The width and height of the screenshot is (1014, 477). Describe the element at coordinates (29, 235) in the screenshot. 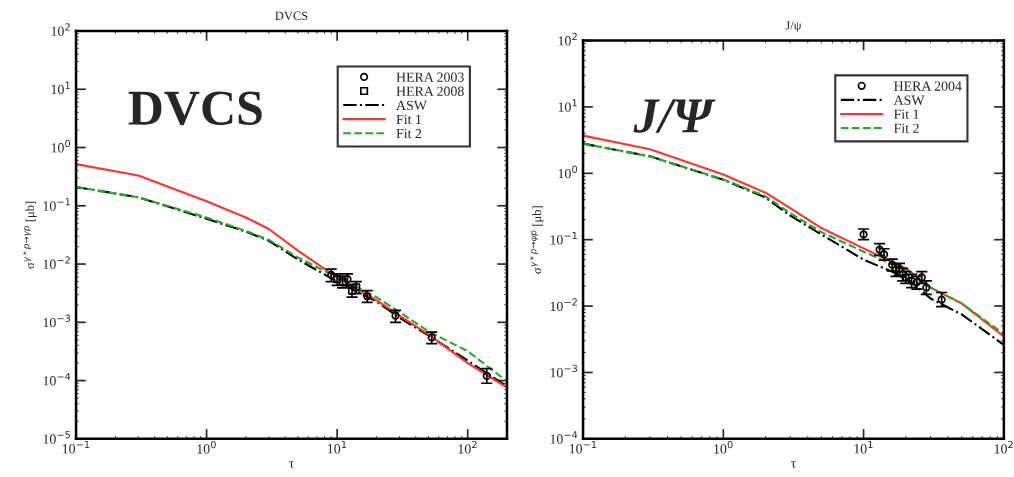

I see `y-axis-title: σ$^{γ*p→γp}$ [μb]` at that location.